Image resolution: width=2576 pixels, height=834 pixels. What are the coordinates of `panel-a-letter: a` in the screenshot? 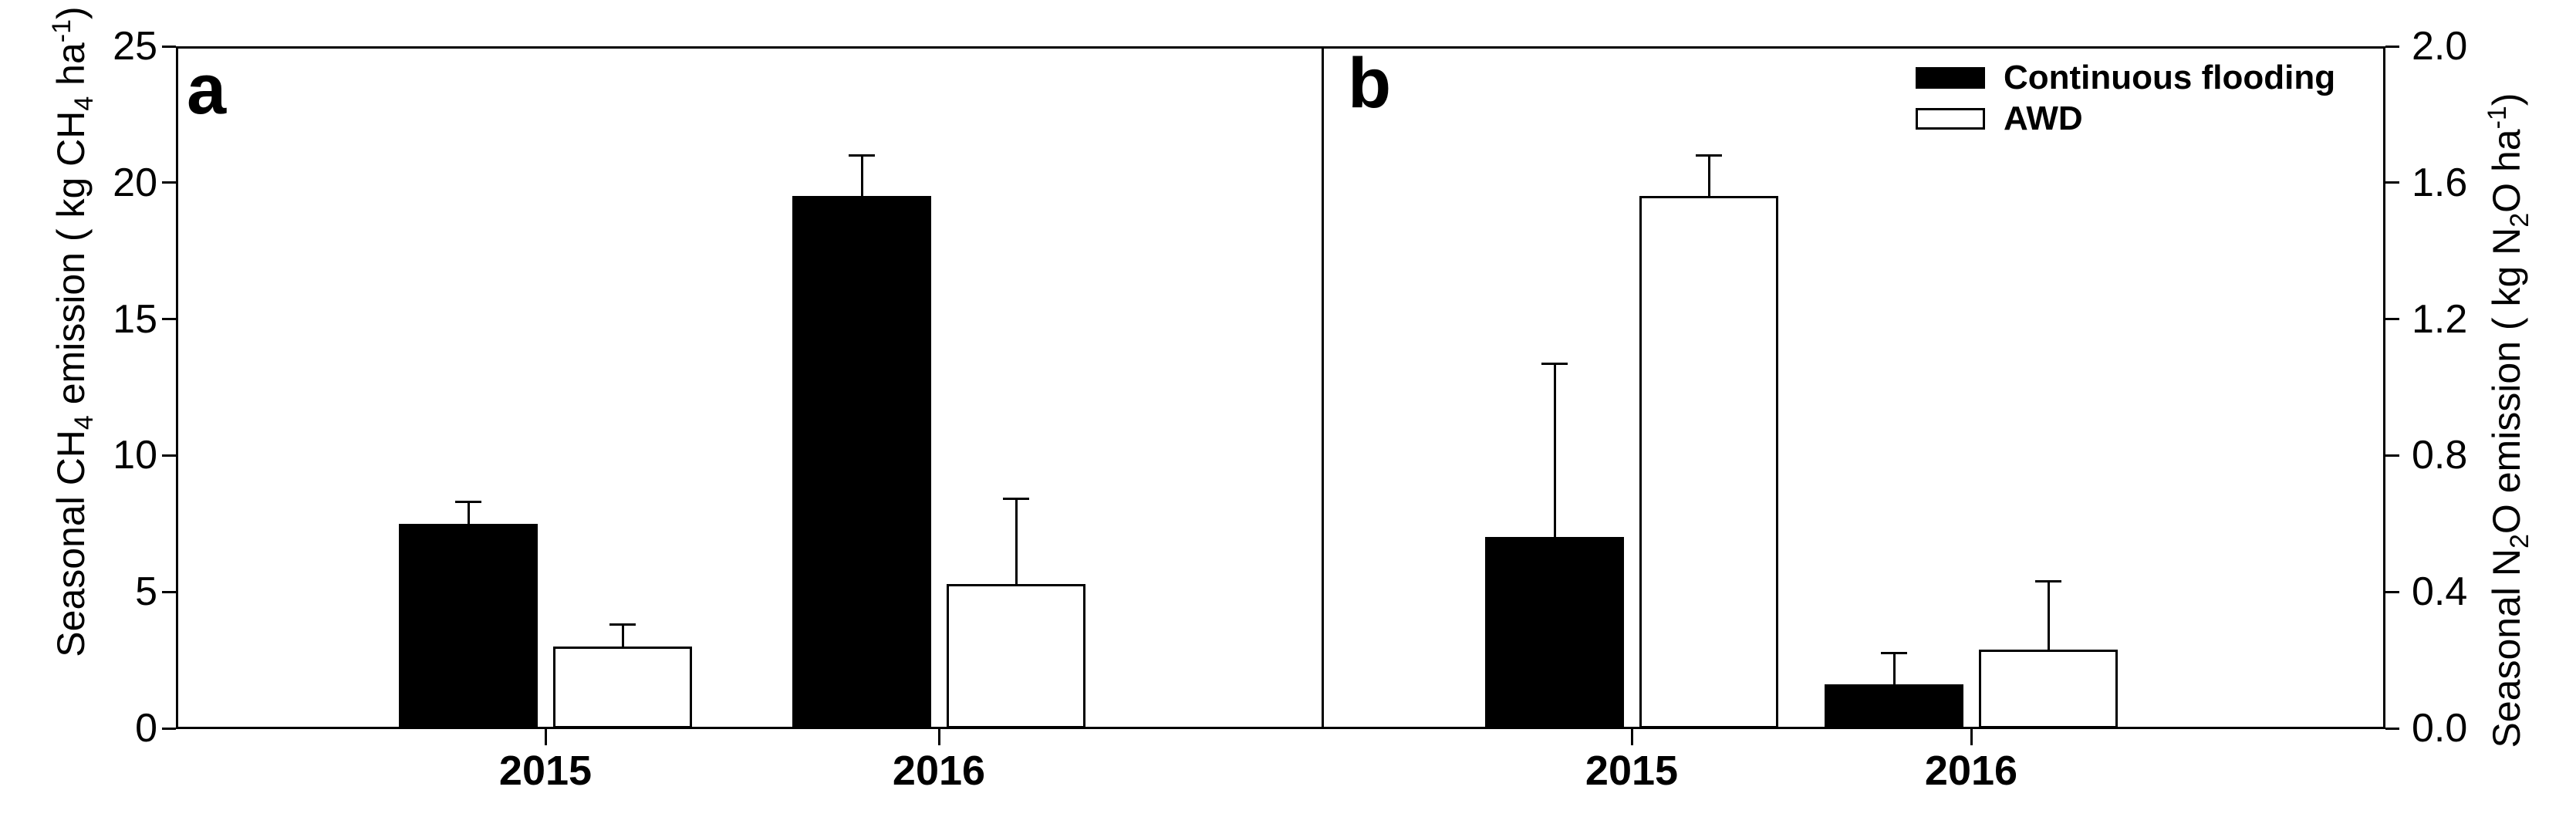 It's located at (207, 89).